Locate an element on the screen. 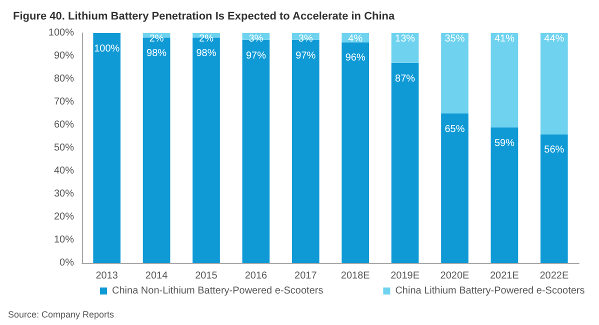 The width and height of the screenshot is (599, 325). y-tick-label: 80% is located at coordinates (64, 79).